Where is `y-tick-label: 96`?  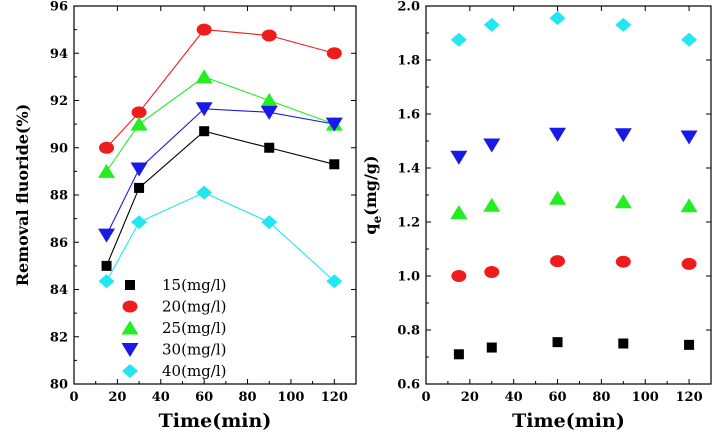
y-tick-label: 96 is located at coordinates (59, 7).